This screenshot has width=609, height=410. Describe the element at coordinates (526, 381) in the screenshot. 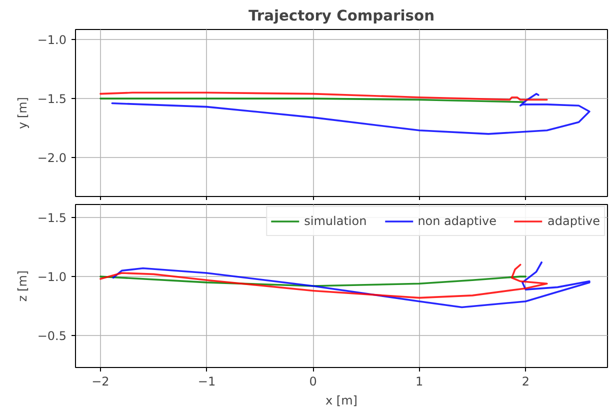

I see `x-tick-label: 2` at that location.